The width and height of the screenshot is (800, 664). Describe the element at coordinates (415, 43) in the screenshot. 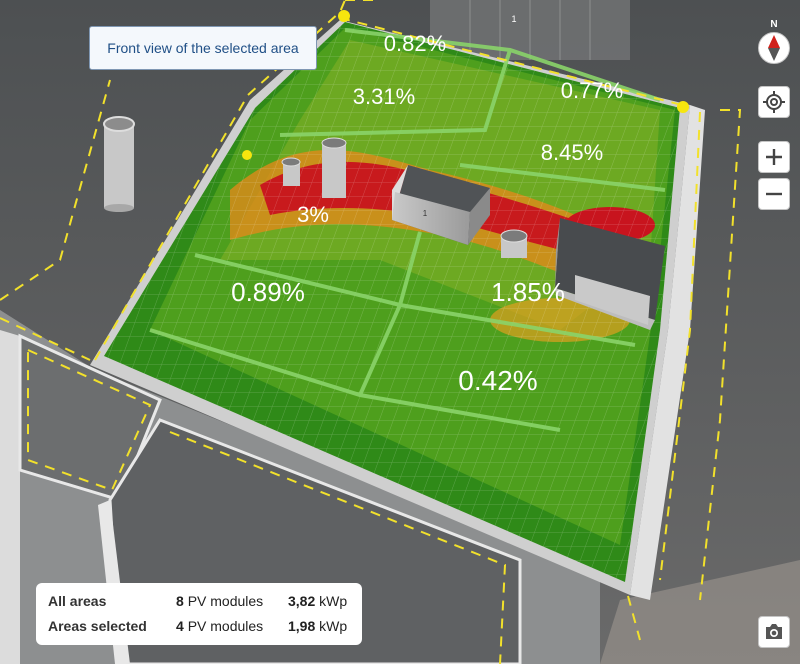

I see `area-loss-top-center: 0.82%` at that location.